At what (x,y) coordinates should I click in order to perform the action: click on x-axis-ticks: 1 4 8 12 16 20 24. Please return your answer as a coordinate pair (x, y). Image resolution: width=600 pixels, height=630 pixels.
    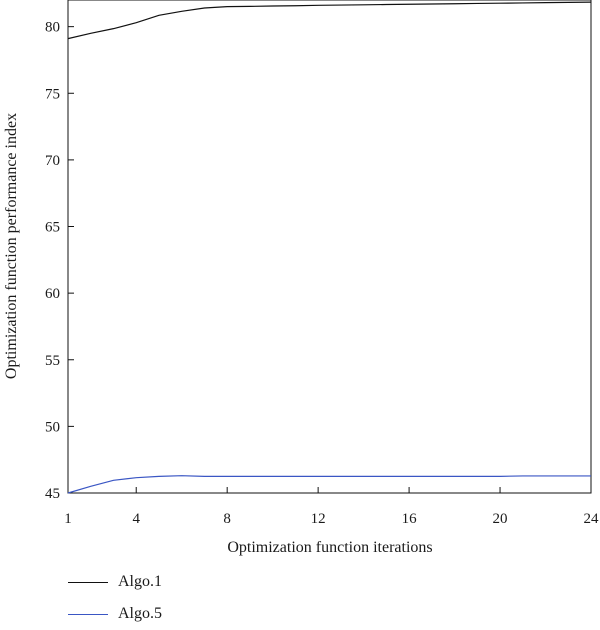
    Looking at the image, I should click on (331, 507).